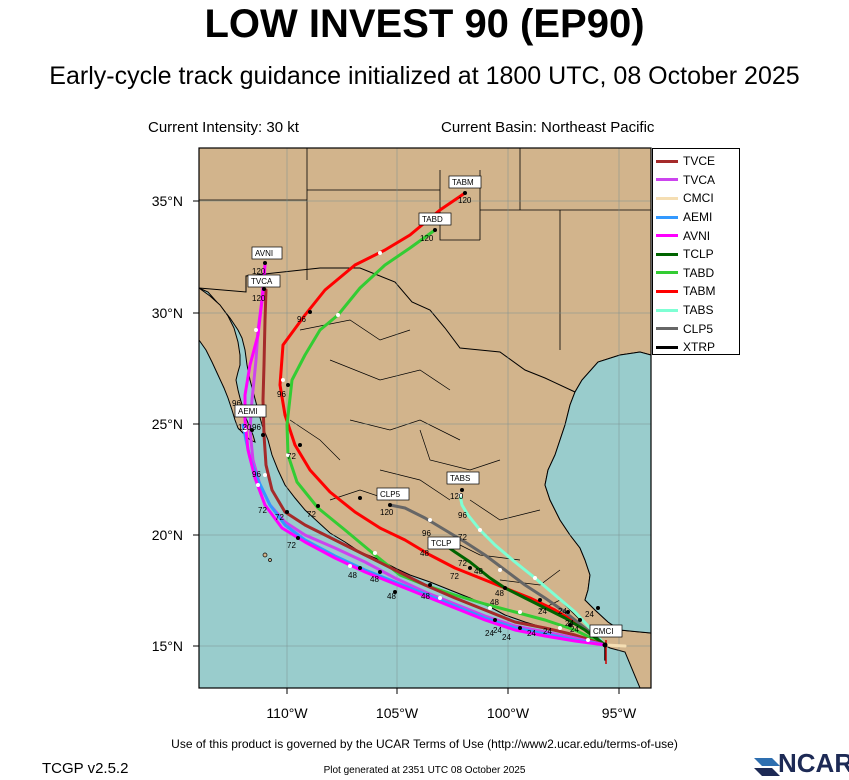  Describe the element at coordinates (696, 198) in the screenshot. I see `legend-item-cmci: CMCI` at that location.